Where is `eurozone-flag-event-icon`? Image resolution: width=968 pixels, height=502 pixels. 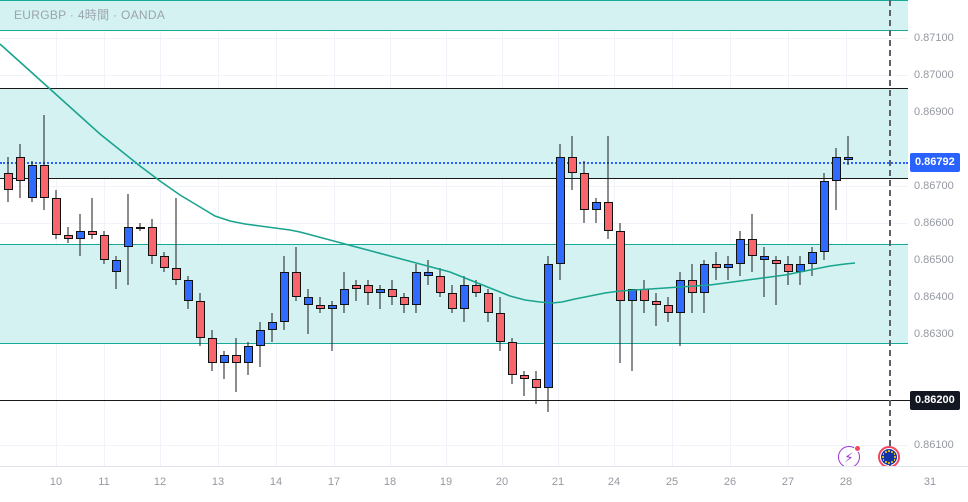 eurozone-flag-event-icon is located at coordinates (889, 457).